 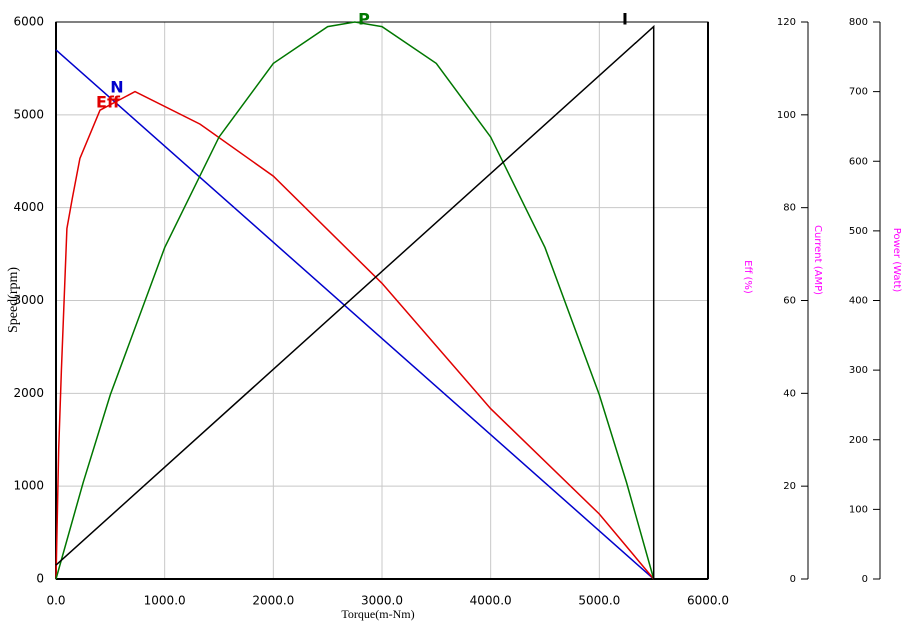 I want to click on series-label: I, so click(x=625, y=19).